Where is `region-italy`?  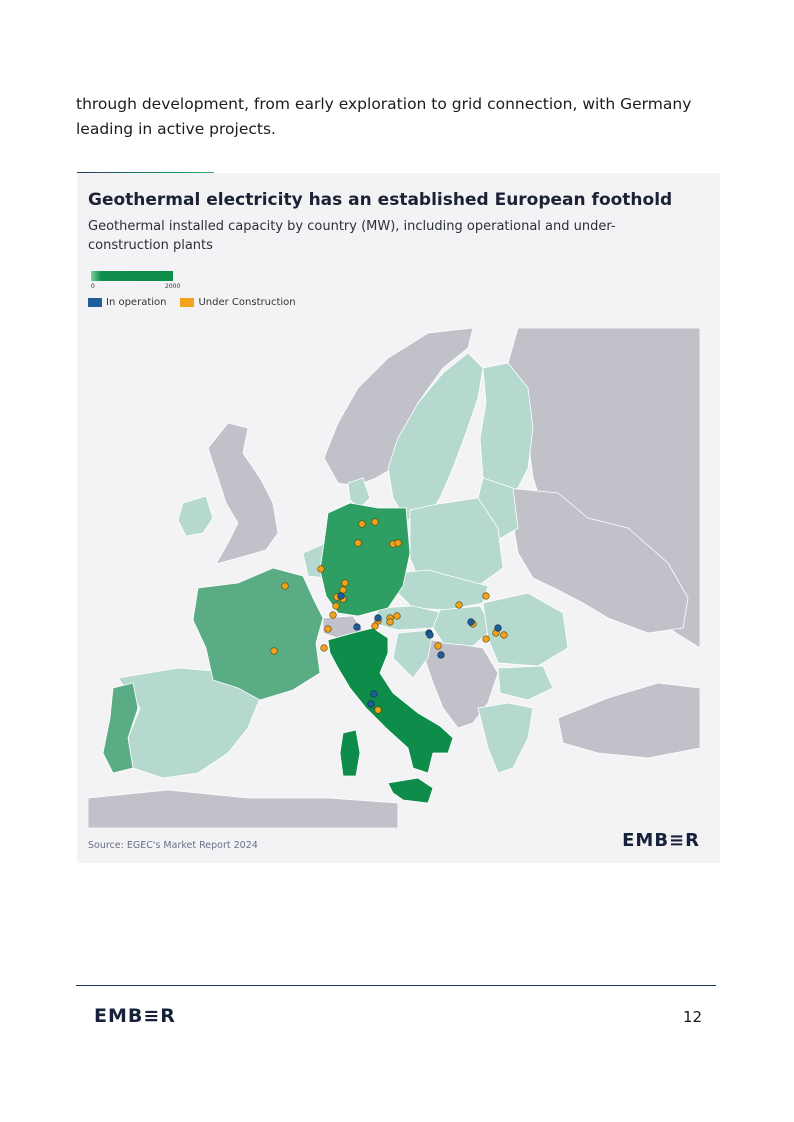 region-italy is located at coordinates (390, 700).